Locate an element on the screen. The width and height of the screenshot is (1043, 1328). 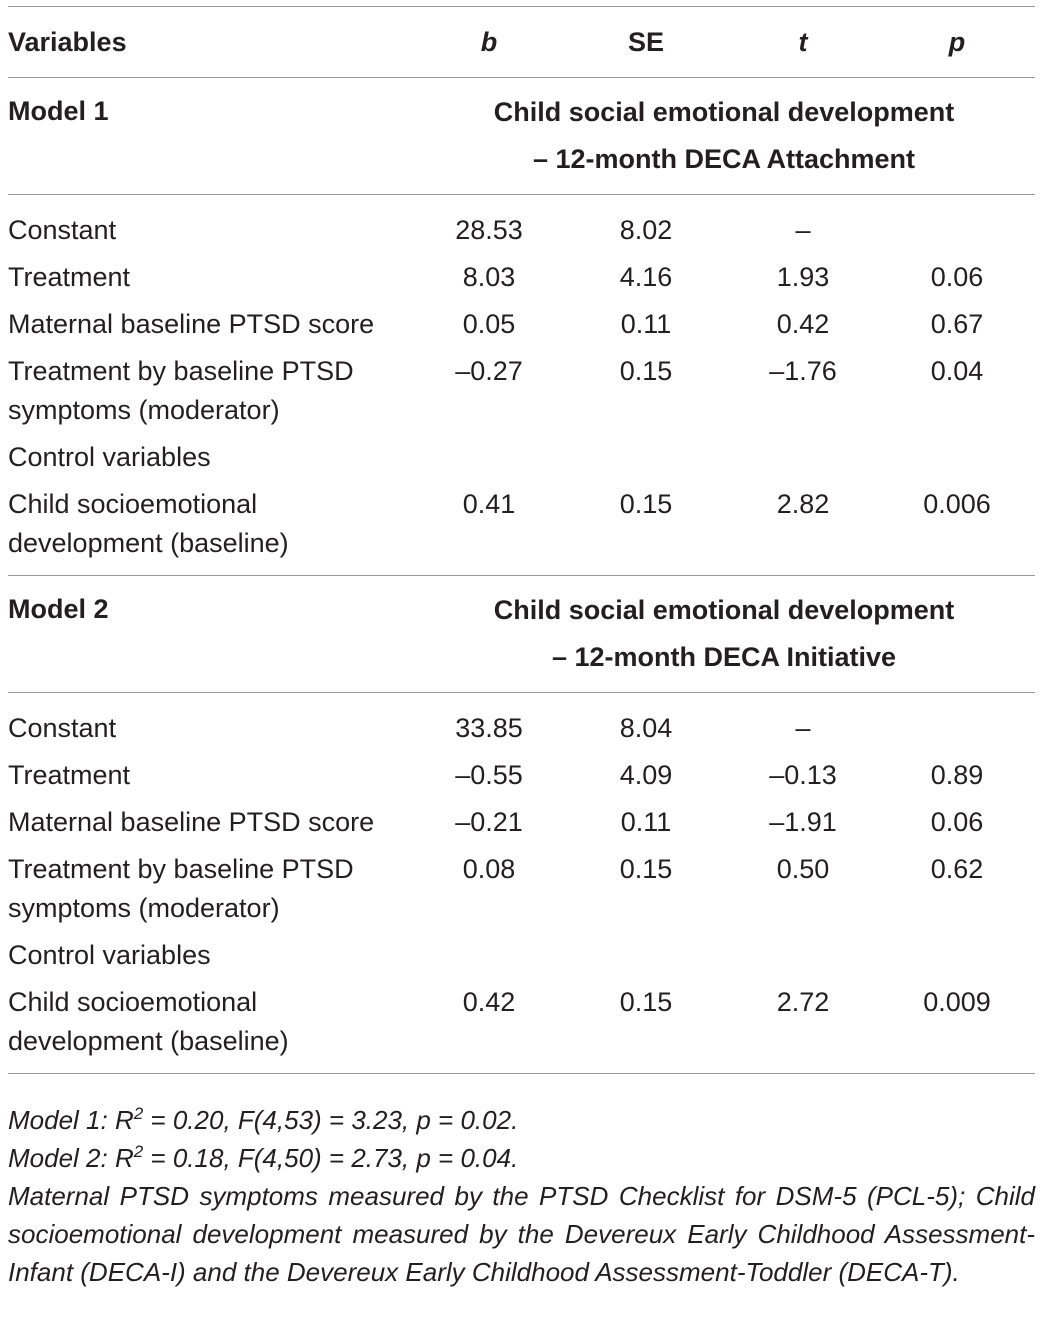
header-b: b is located at coordinates (489, 42).